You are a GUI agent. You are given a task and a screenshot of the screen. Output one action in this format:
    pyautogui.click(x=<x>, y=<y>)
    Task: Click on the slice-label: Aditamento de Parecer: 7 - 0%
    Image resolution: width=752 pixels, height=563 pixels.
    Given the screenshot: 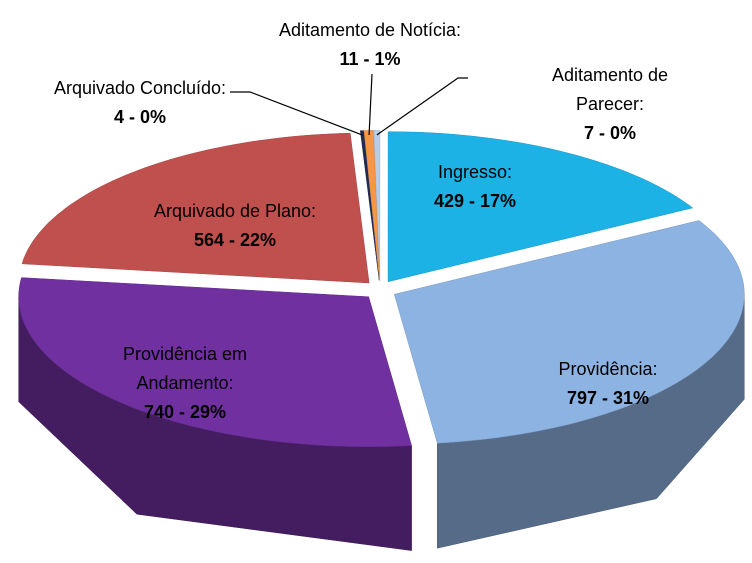 What is the action you would take?
    pyautogui.click(x=610, y=104)
    